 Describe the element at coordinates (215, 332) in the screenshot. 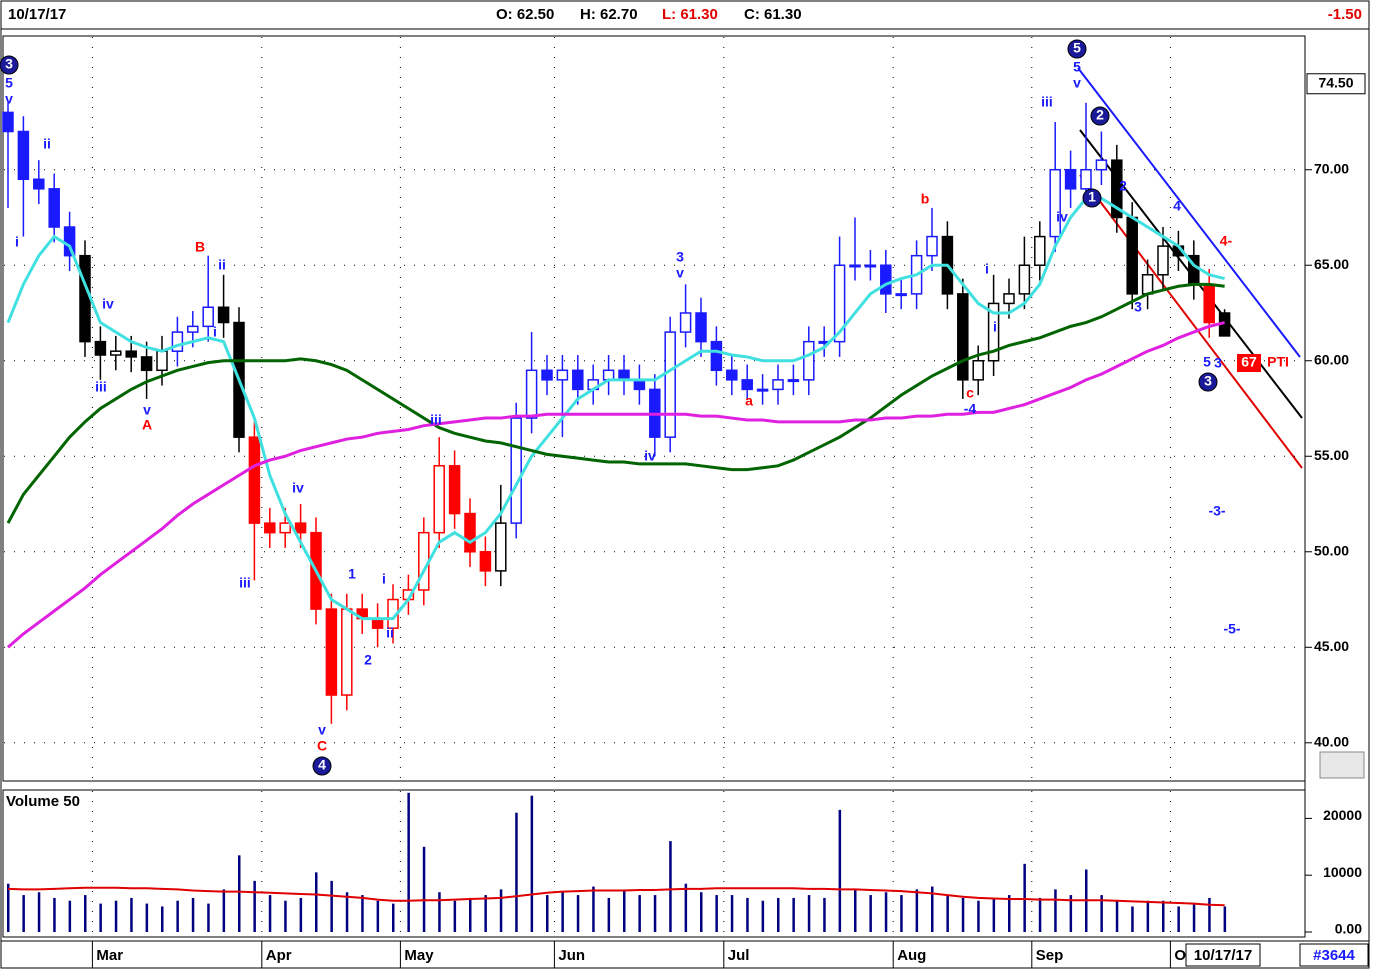

I see `wave-label: i` at that location.